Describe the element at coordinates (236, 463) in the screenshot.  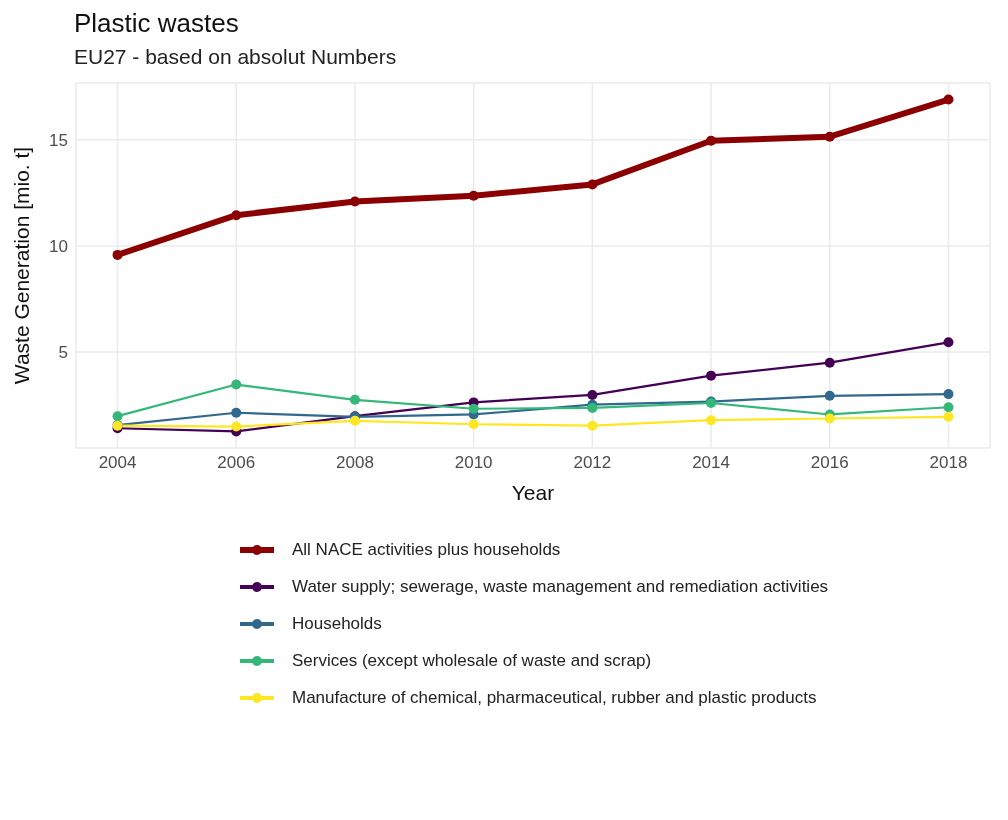
I see `x-tick-label: 2006` at that location.